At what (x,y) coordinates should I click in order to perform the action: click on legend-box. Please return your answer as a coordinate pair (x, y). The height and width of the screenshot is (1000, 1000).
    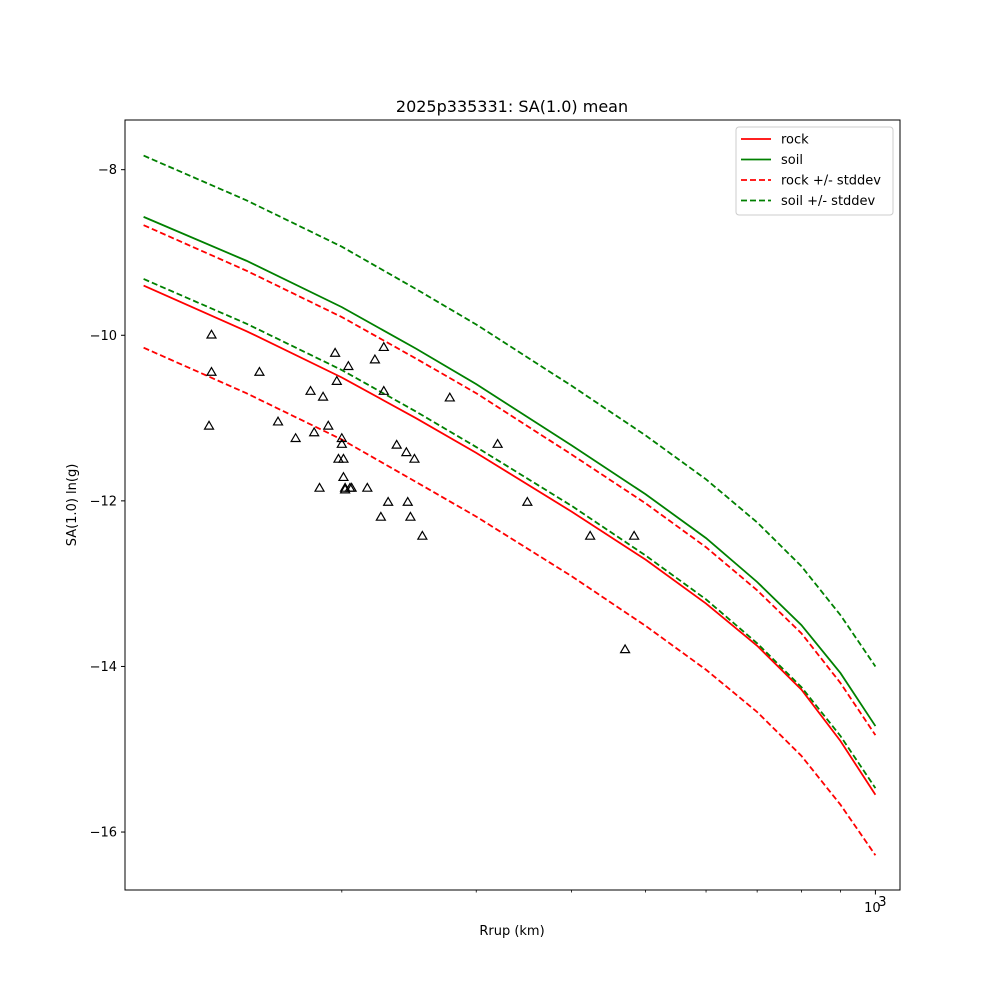
    Looking at the image, I should click on (814, 171).